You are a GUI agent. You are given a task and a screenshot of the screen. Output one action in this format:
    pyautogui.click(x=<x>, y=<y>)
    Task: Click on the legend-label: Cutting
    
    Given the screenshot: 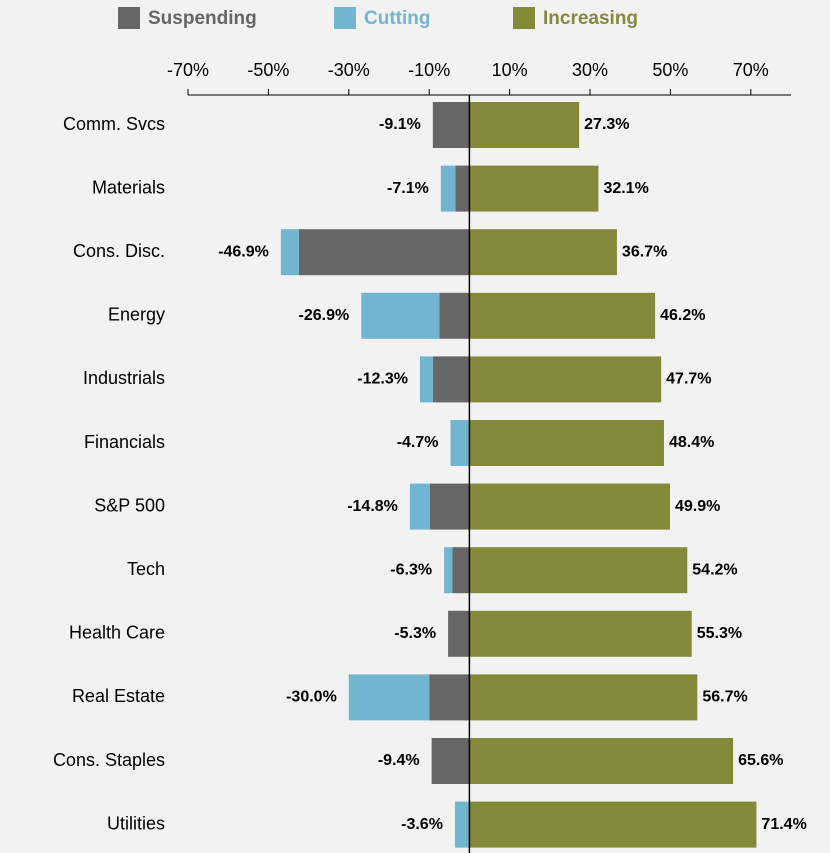 What is the action you would take?
    pyautogui.click(x=397, y=18)
    